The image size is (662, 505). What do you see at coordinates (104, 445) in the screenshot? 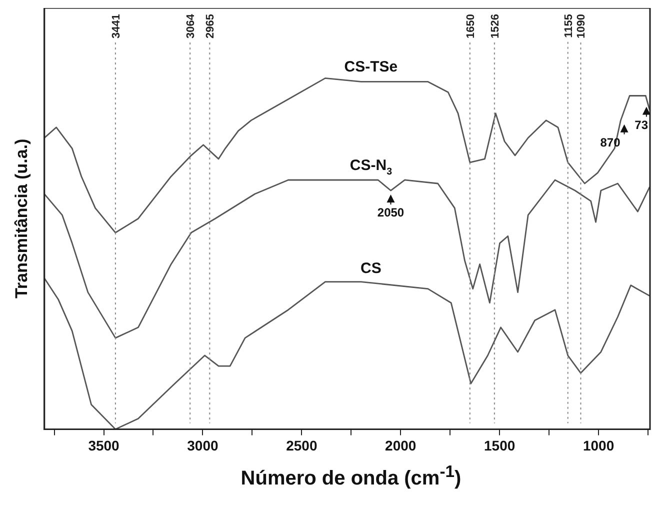
I see `x-tick-label: 3500` at bounding box center [104, 445].